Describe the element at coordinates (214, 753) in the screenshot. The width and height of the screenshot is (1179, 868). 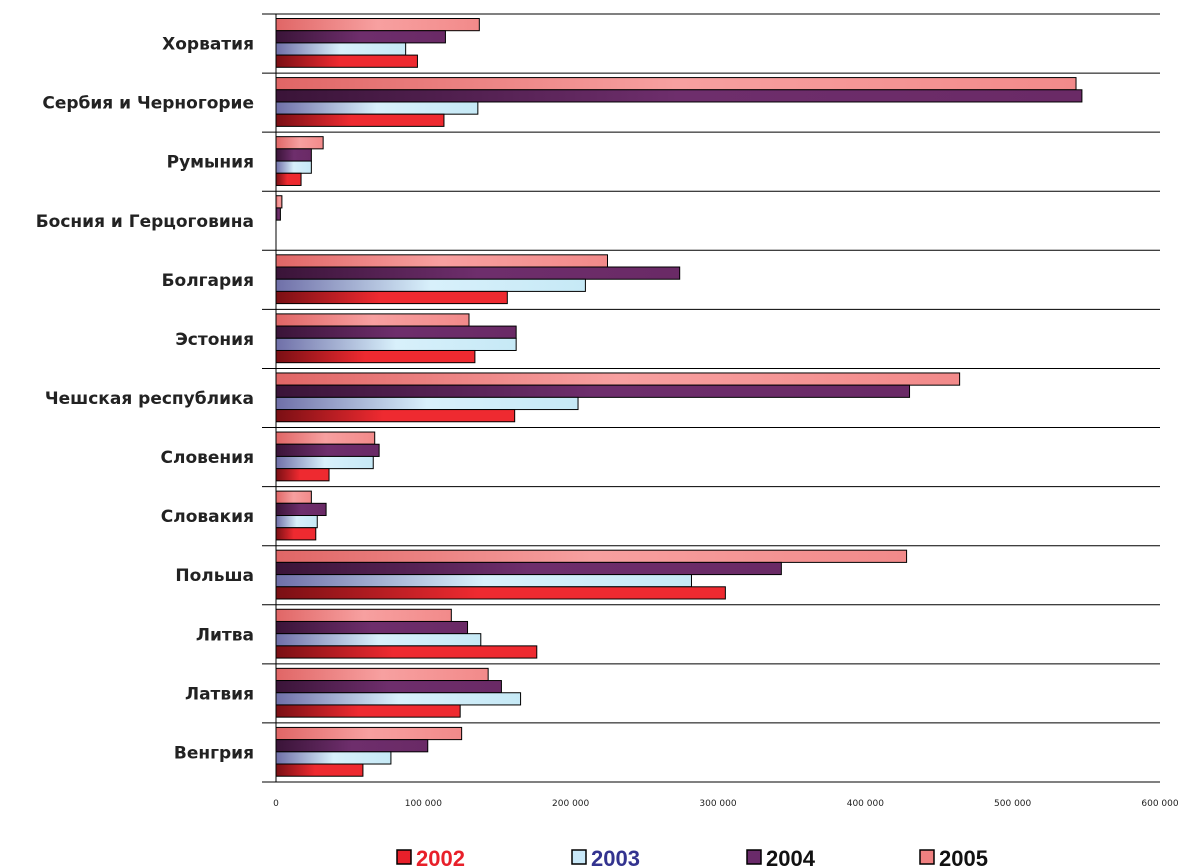
I see `category-label: Венгрия` at that location.